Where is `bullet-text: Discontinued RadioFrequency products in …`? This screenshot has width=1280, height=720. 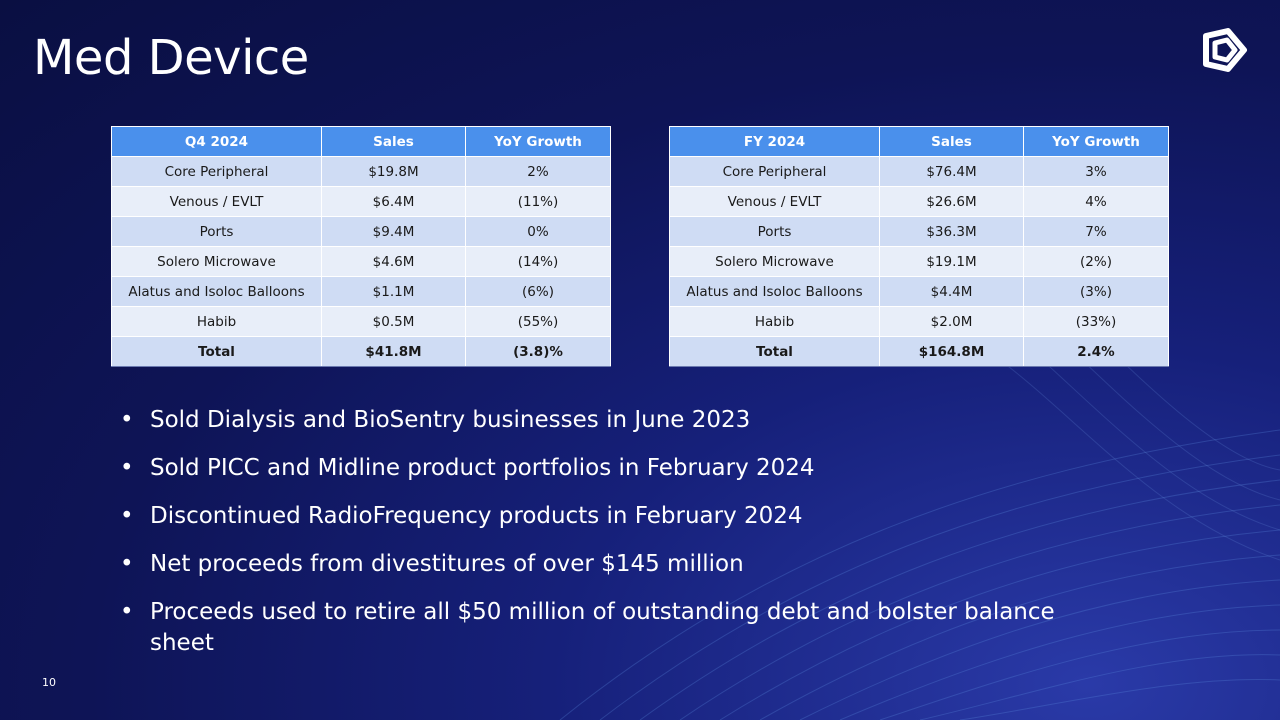
bullet-text: Discontinued RadioFrequency products in … is located at coordinates (476, 516).